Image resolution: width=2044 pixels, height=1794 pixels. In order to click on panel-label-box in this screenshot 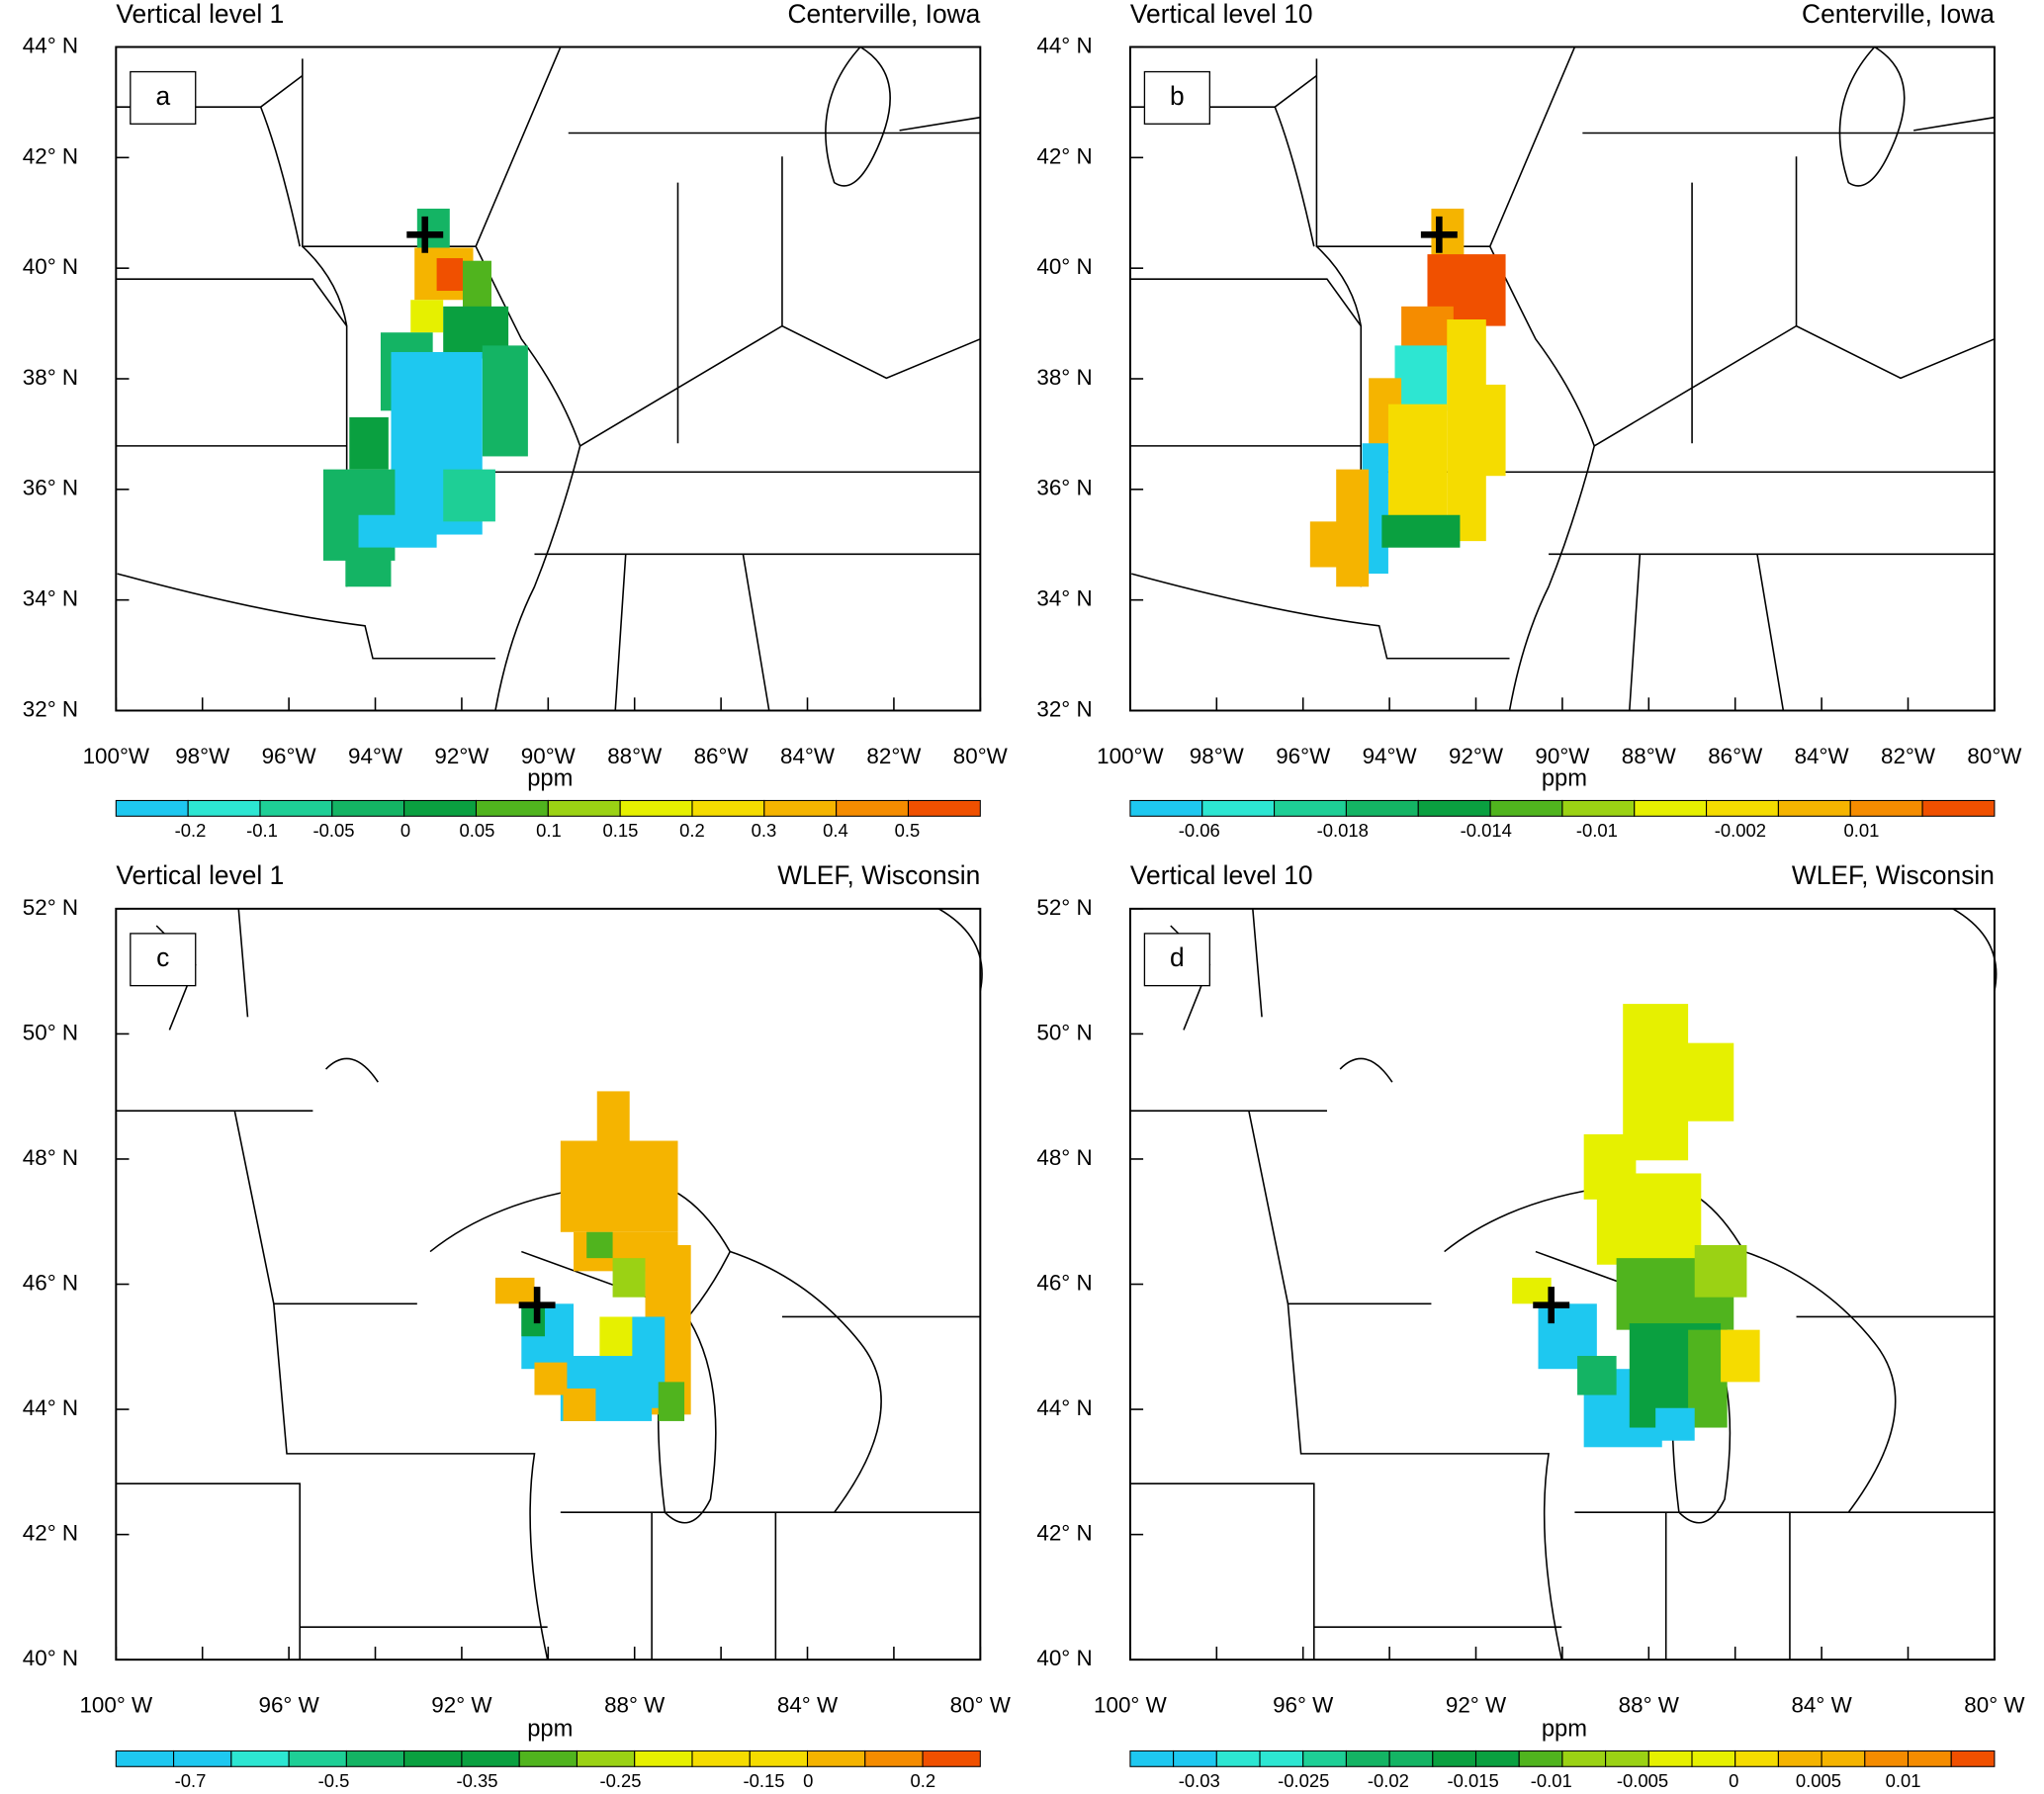, I will do `click(1176, 98)`.